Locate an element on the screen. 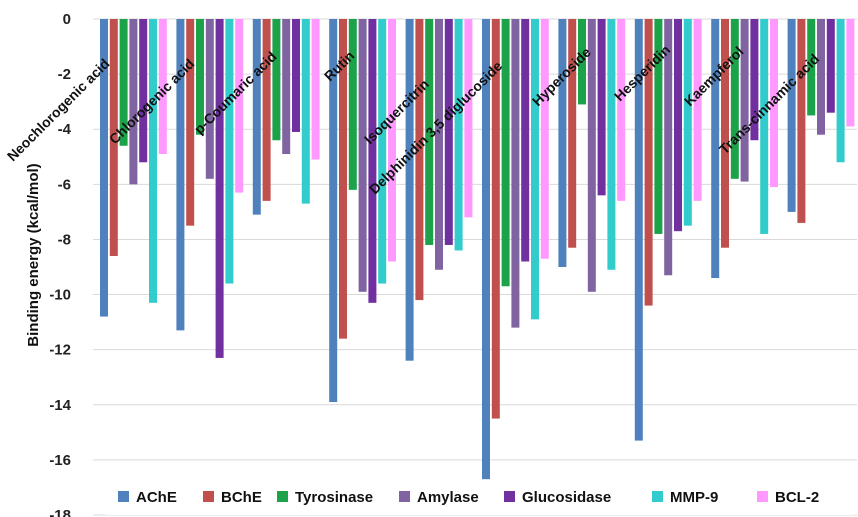 This screenshot has height=517, width=858. legend-label: AChE is located at coordinates (156, 497).